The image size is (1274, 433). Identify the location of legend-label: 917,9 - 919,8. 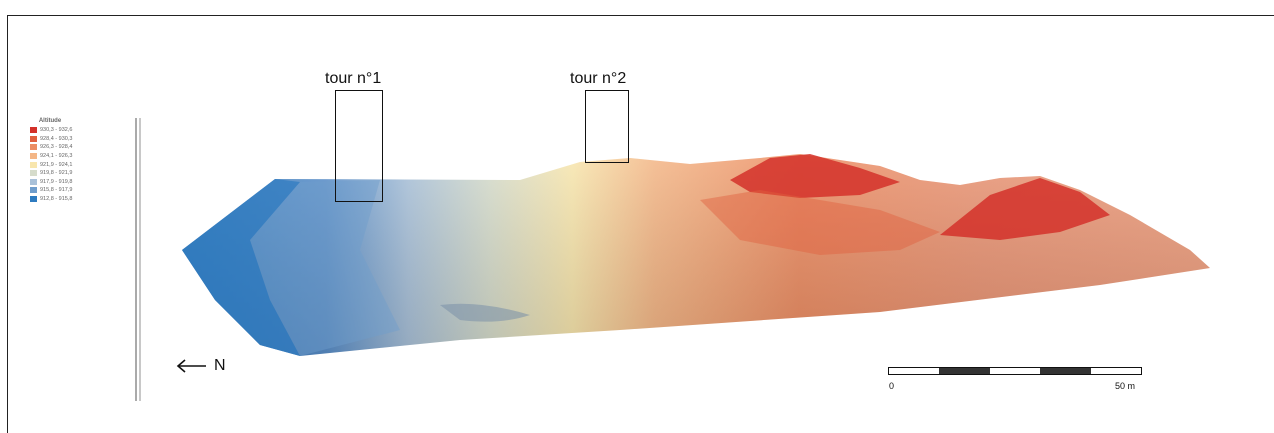
(56, 181).